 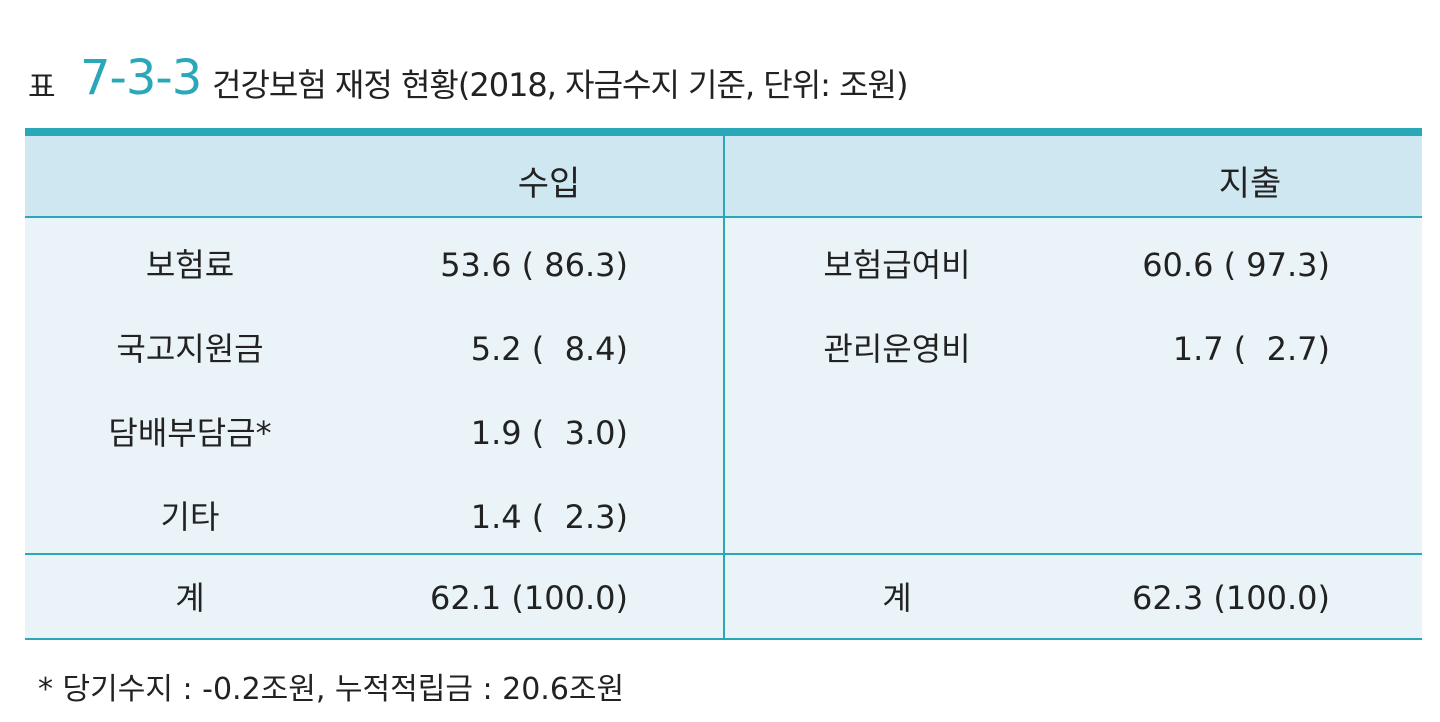 What do you see at coordinates (529, 598) in the screenshot?
I see `total-amount: 62.1 (100.0)` at bounding box center [529, 598].